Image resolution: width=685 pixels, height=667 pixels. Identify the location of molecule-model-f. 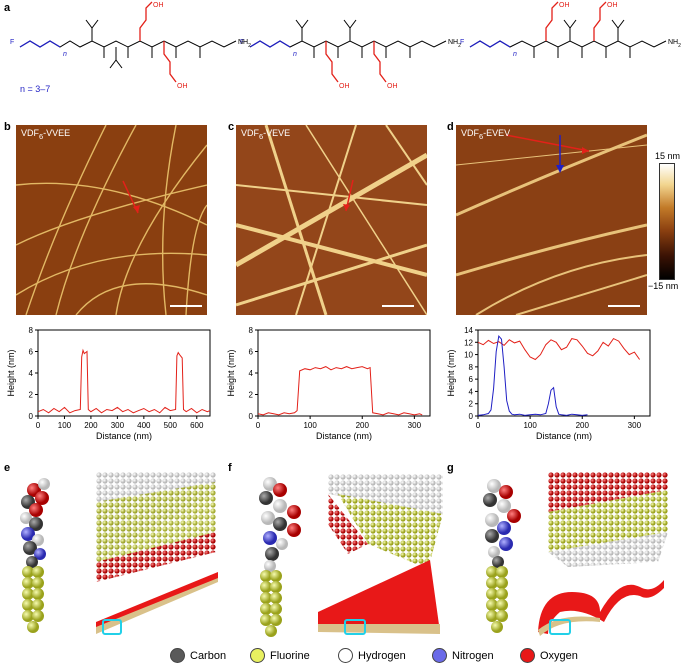
(280, 557).